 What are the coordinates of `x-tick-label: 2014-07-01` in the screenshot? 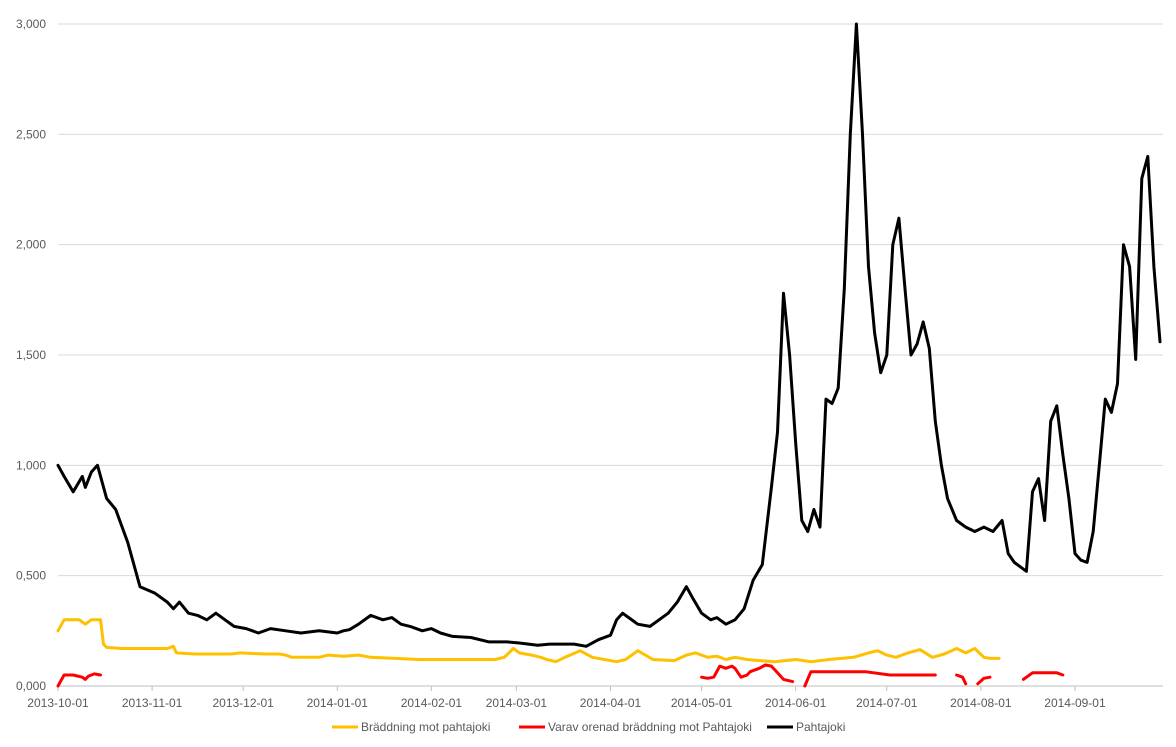 It's located at (887, 703).